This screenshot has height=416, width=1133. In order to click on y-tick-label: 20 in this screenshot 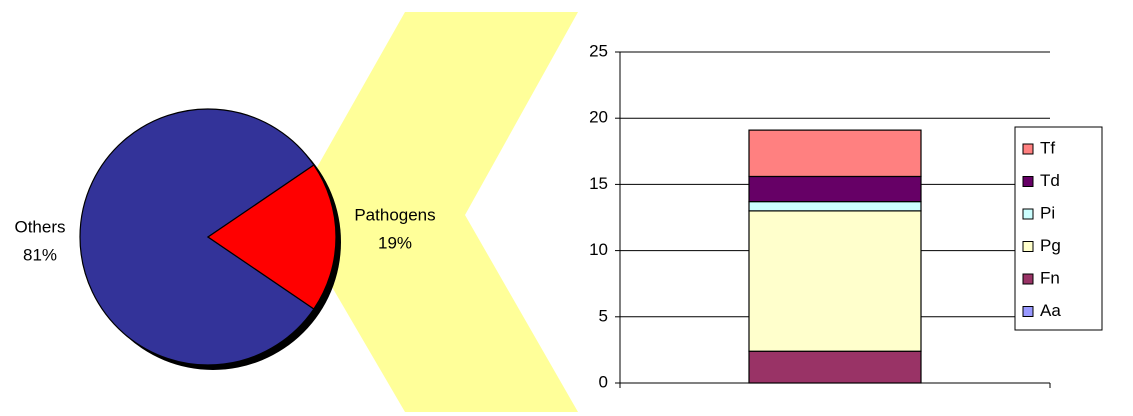, I will do `click(598, 117)`.